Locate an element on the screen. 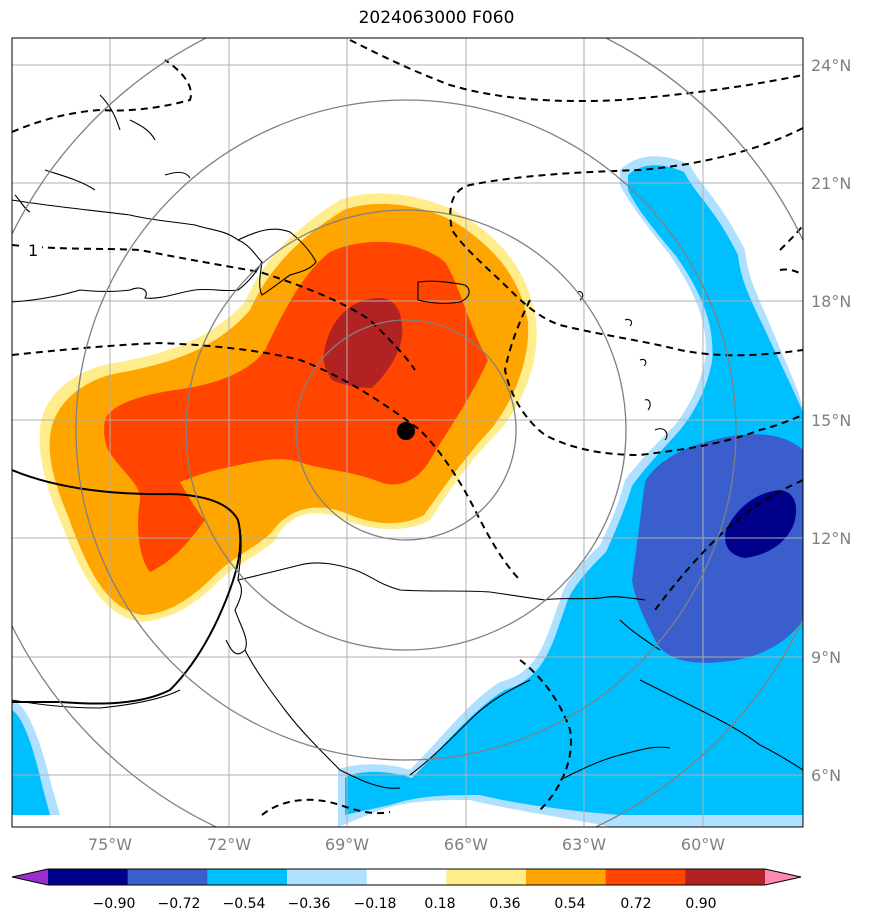 This screenshot has width=873, height=924. strong-positive-anomaly is located at coordinates (363, 343).